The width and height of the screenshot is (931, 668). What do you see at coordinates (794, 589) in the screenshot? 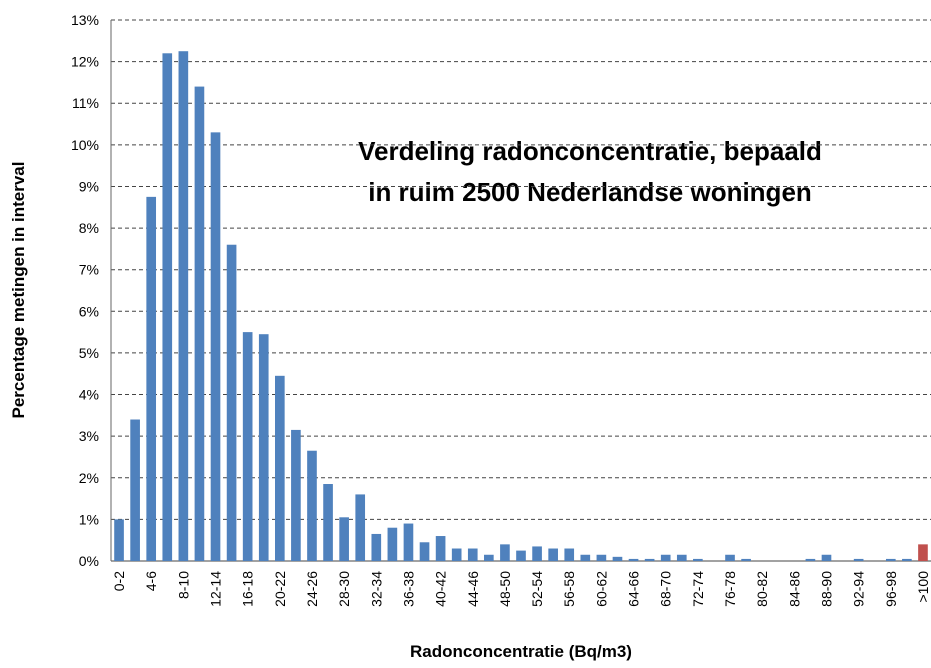
I see `x-tick-label: 84-86` at bounding box center [794, 589].